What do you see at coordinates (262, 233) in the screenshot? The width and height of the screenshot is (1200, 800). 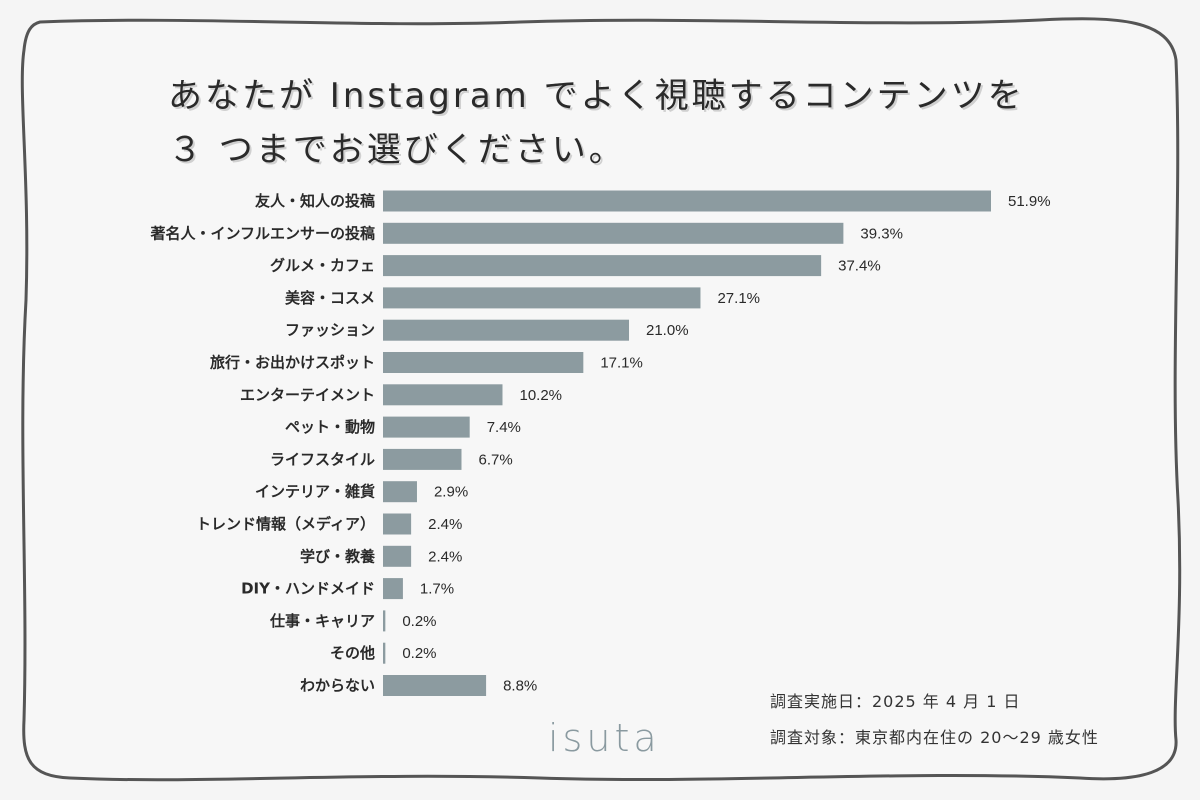 I see `category-label: 著名人・インフルエンサーの投稿` at bounding box center [262, 233].